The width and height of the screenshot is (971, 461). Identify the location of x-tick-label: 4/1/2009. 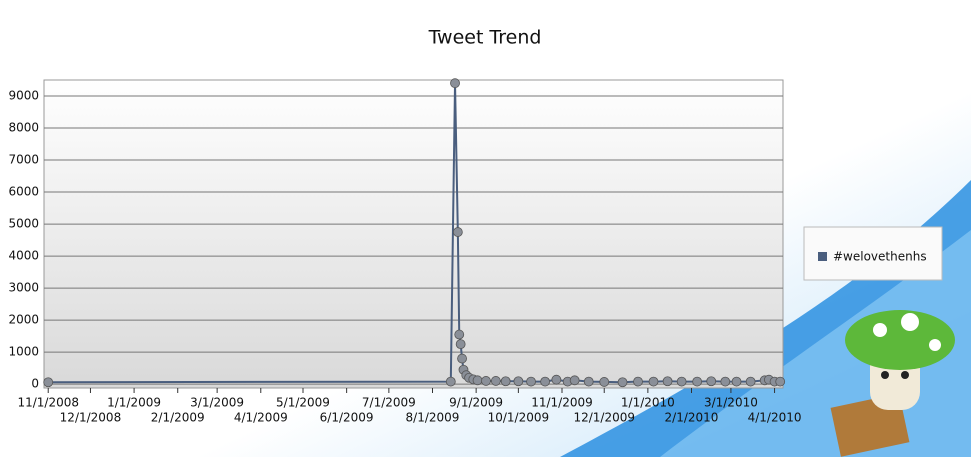
(261, 418).